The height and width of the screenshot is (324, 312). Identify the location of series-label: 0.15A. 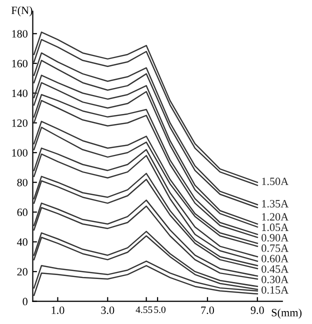
(275, 290).